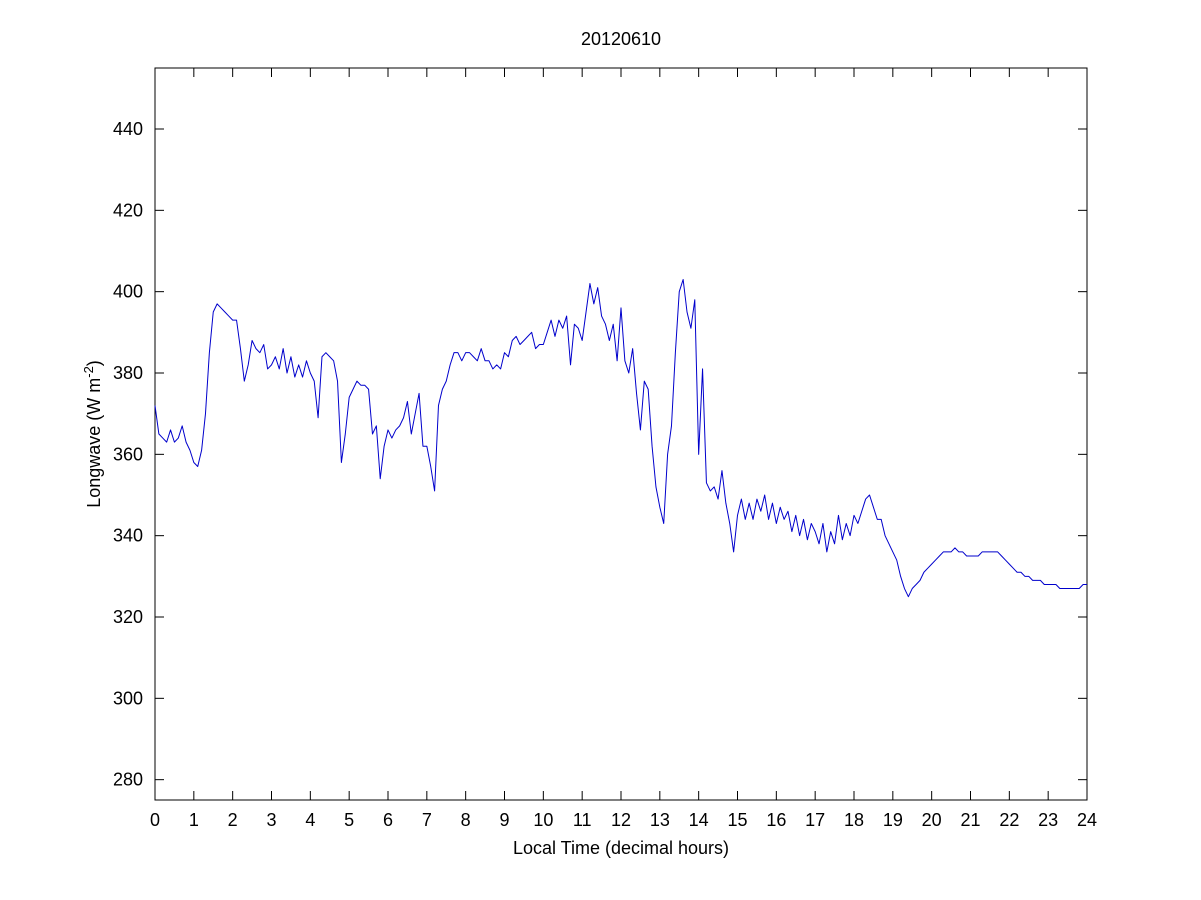 Image resolution: width=1201 pixels, height=900 pixels. I want to click on x-tick-label: 0, so click(155, 820).